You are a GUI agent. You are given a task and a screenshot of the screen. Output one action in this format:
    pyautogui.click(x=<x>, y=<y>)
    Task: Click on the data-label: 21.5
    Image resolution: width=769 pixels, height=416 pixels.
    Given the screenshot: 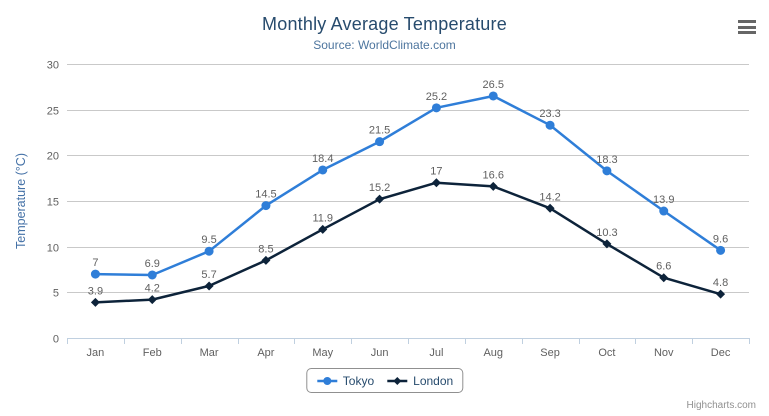 What is the action you would take?
    pyautogui.click(x=379, y=131)
    